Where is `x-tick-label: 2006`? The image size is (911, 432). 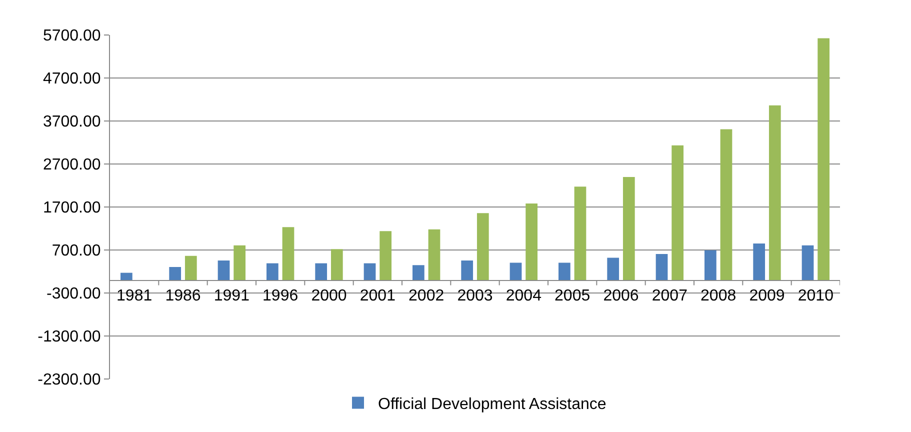
x-tick-label: 2006 is located at coordinates (621, 295).